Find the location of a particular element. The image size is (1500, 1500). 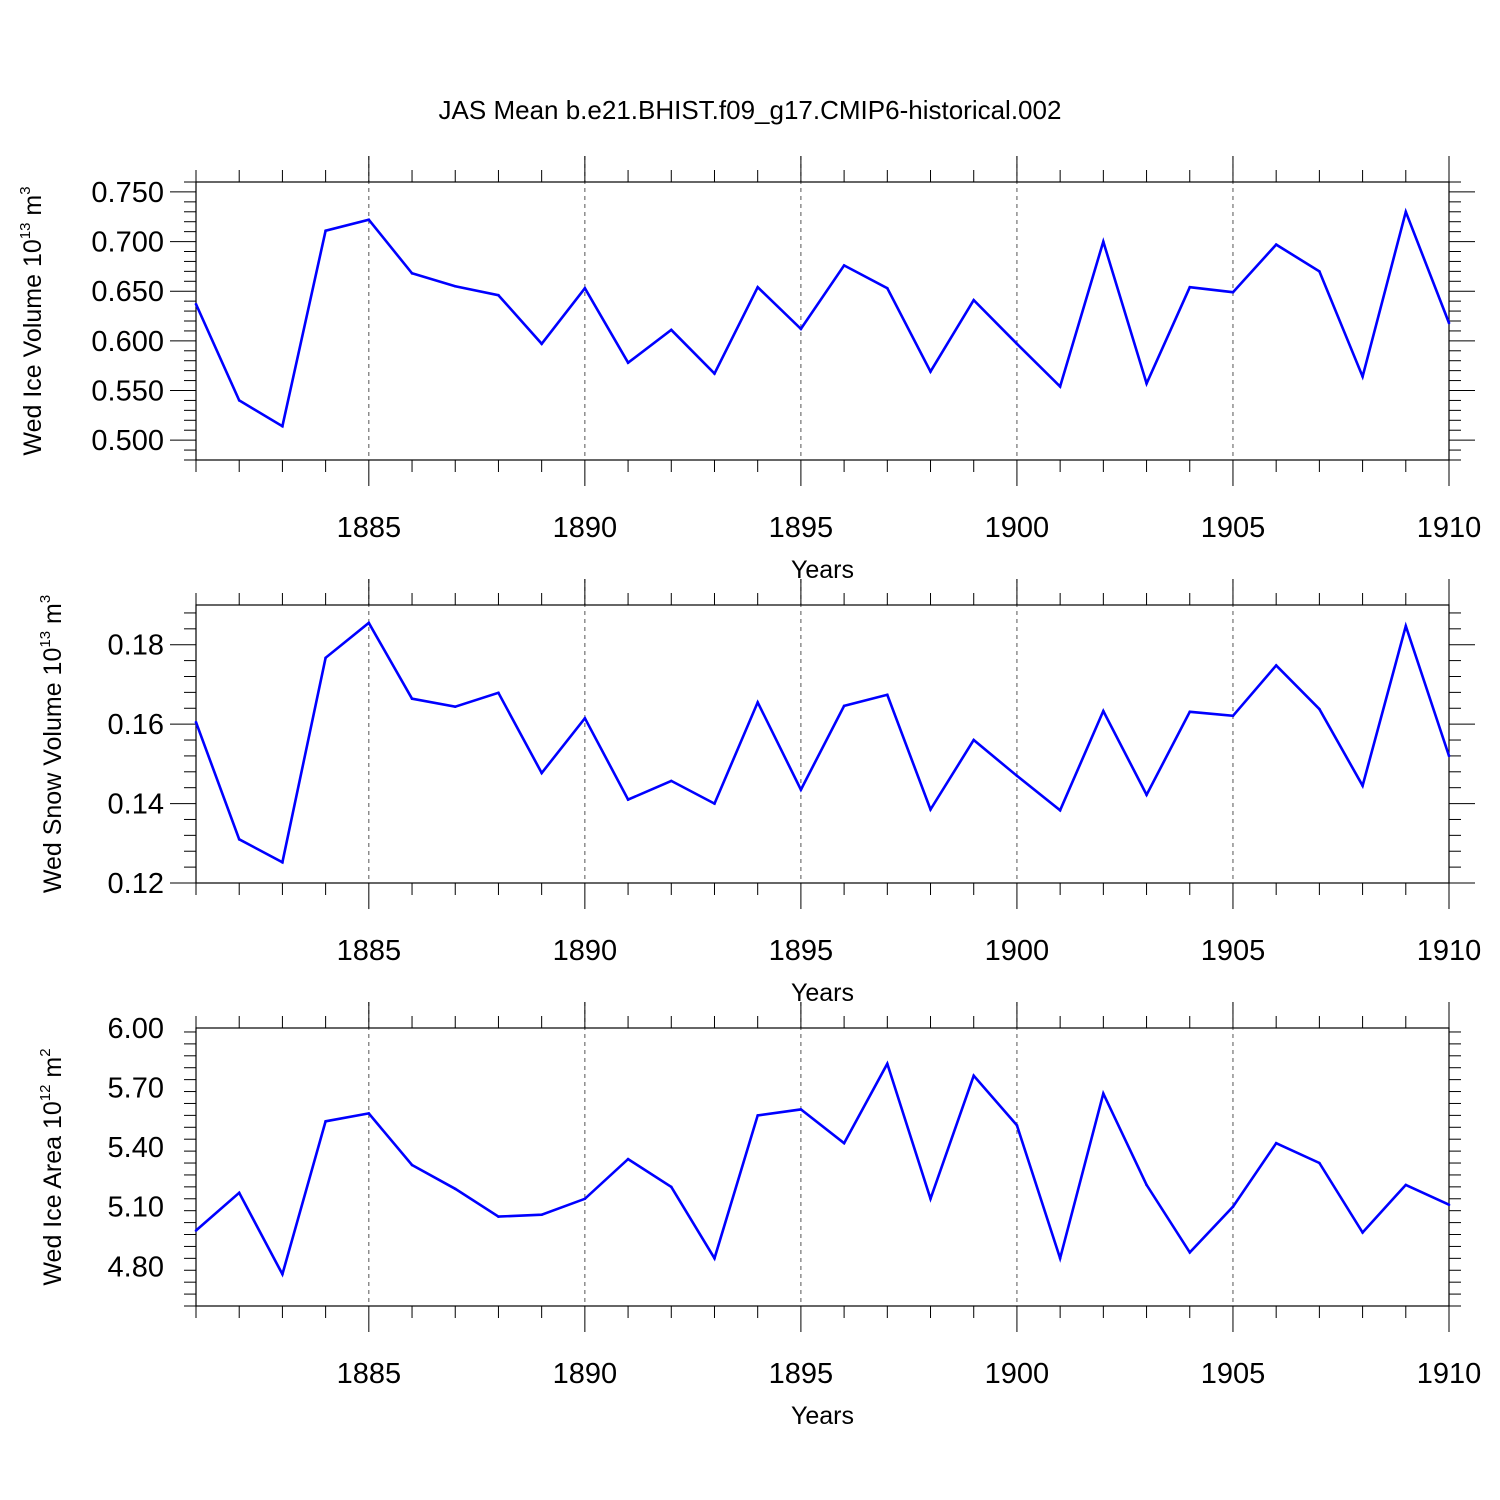

series-line is located at coordinates (822, 1169).